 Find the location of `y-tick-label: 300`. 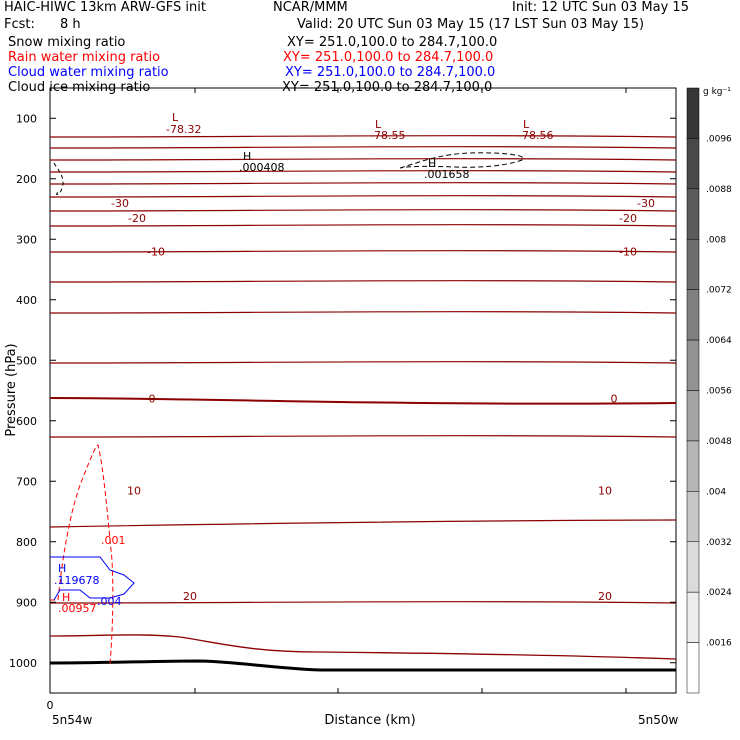

y-tick-label: 300 is located at coordinates (26, 239).